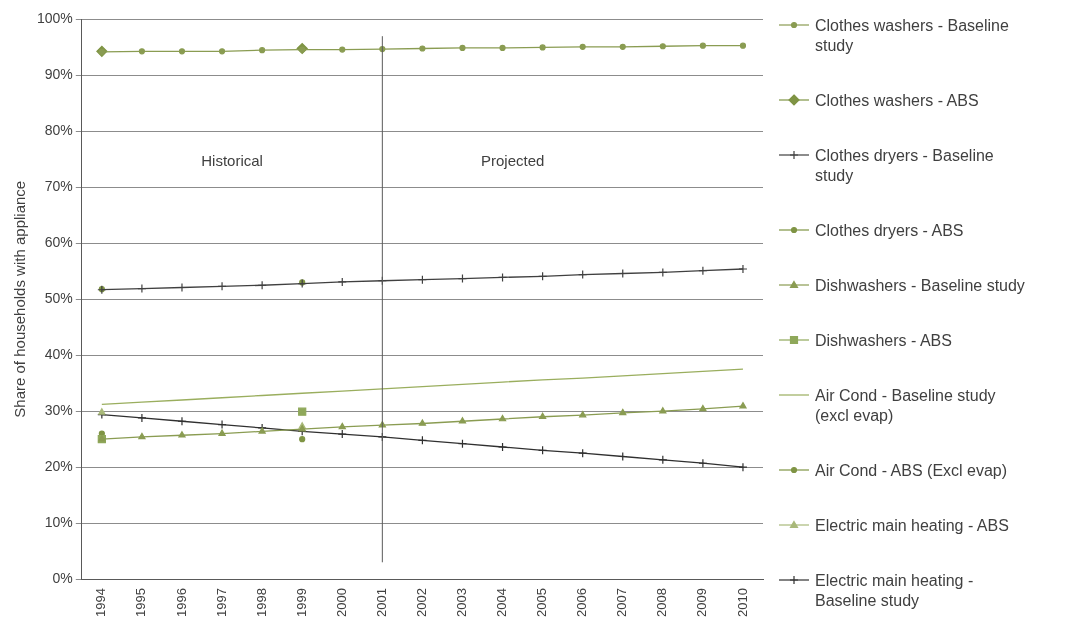 This screenshot has height=630, width=1067. What do you see at coordinates (905, 166) in the screenshot?
I see `legend-label: Clothes dryers - Baseline study` at bounding box center [905, 166].